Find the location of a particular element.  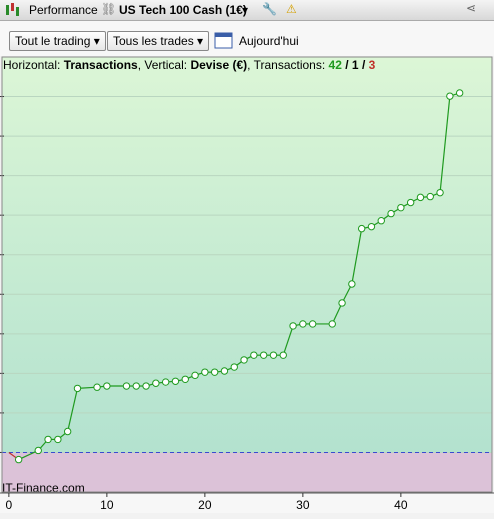

trading-filter: Tout le trading ▾ is located at coordinates (57, 41).